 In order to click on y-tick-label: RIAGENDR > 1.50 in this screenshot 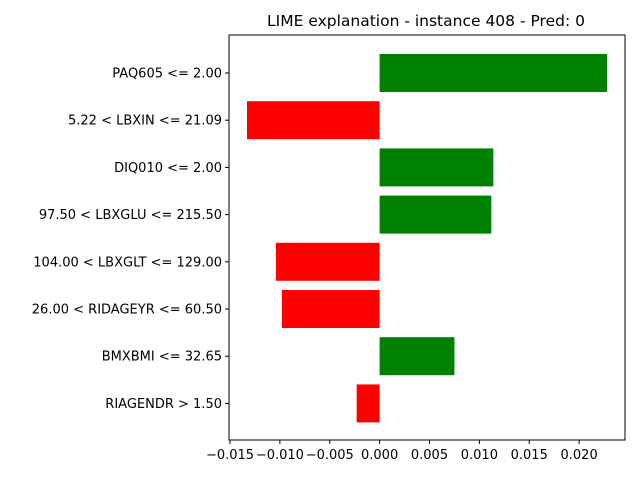, I will do `click(163, 404)`.